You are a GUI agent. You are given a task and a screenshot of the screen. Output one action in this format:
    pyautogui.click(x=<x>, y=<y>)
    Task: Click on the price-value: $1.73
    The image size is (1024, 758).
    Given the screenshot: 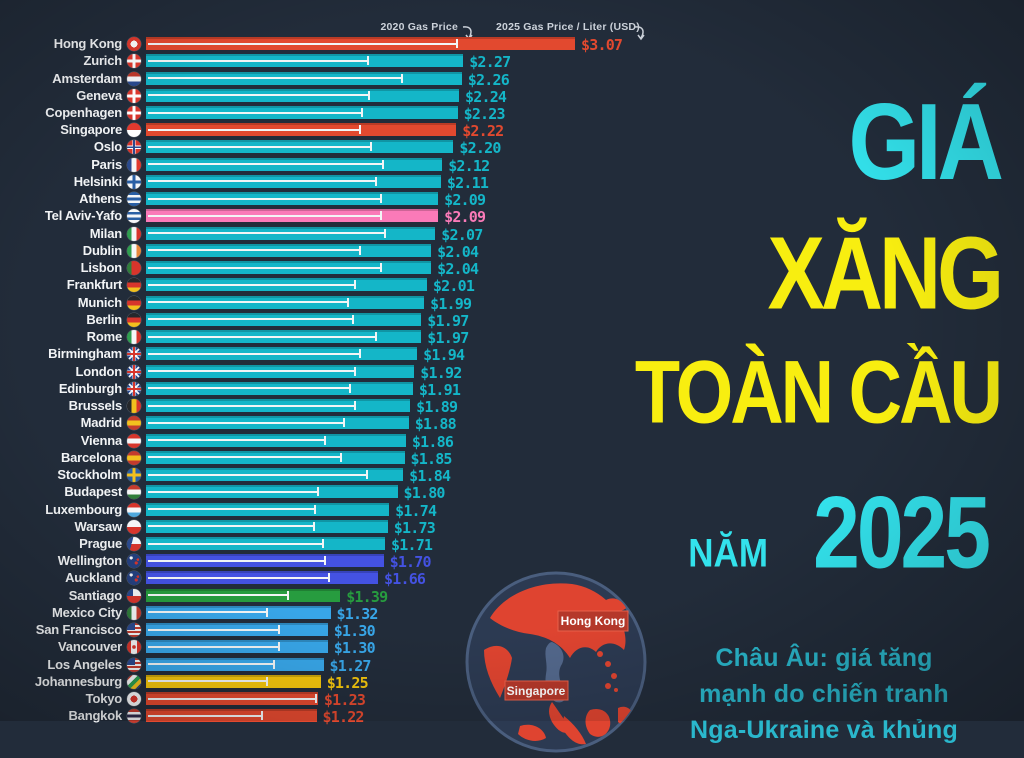 What is the action you would take?
    pyautogui.click(x=414, y=527)
    